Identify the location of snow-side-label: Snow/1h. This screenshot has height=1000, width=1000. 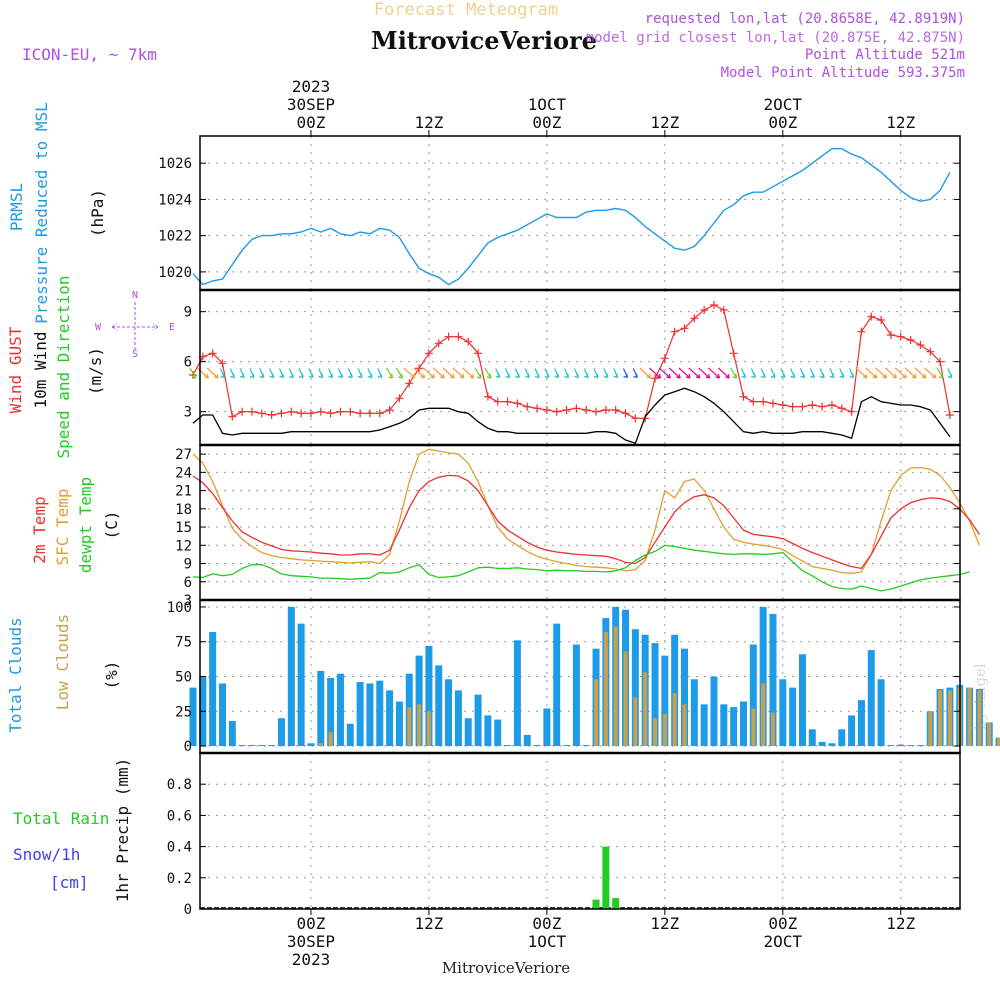
(46, 854).